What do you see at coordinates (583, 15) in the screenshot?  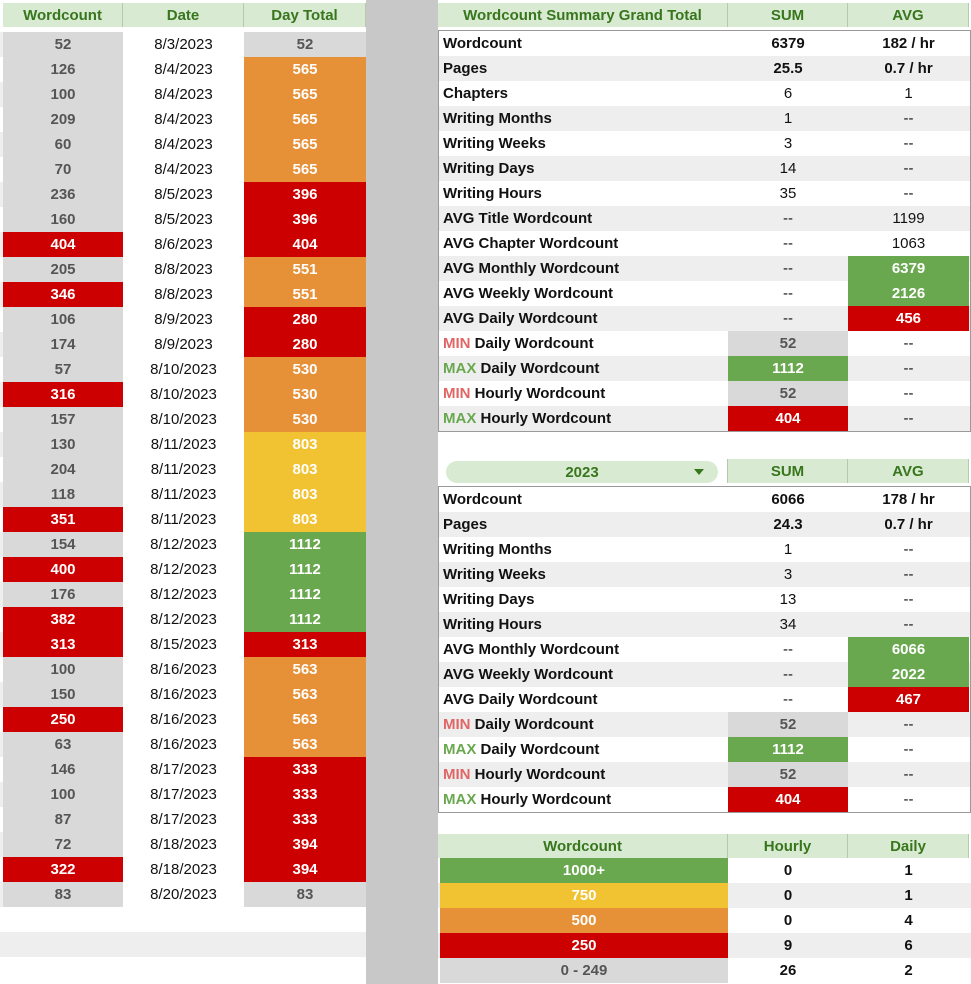 I see `summary-title: Wordcount Summary Grand Total` at bounding box center [583, 15].